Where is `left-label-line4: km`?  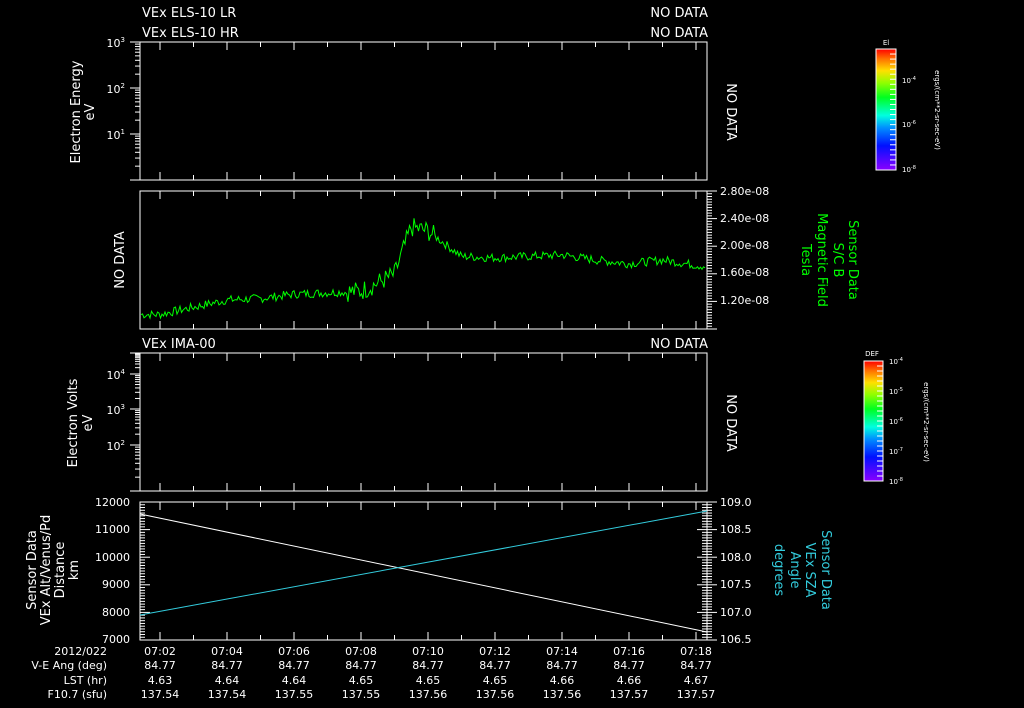
left-label-line4: km is located at coordinates (74, 570).